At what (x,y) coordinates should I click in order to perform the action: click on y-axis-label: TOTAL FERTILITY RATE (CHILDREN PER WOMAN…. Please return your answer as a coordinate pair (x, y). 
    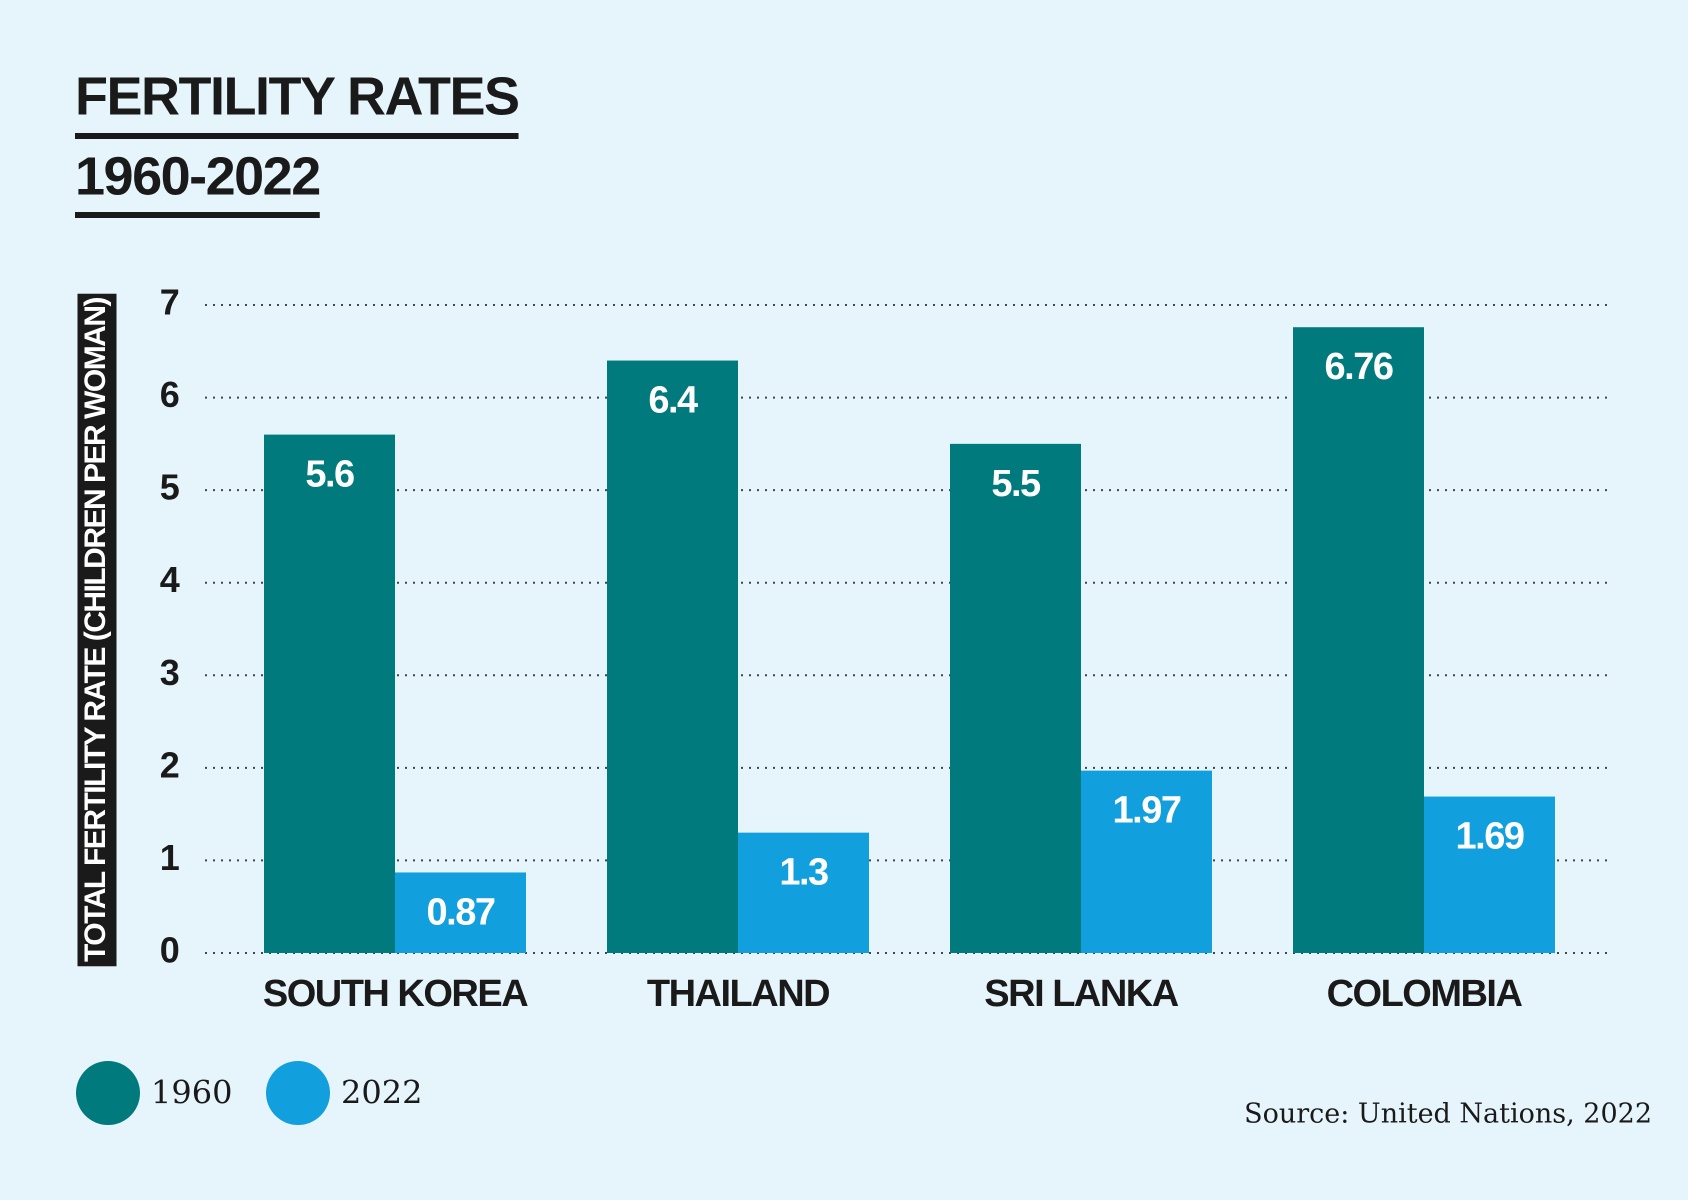
    Looking at the image, I should click on (95, 629).